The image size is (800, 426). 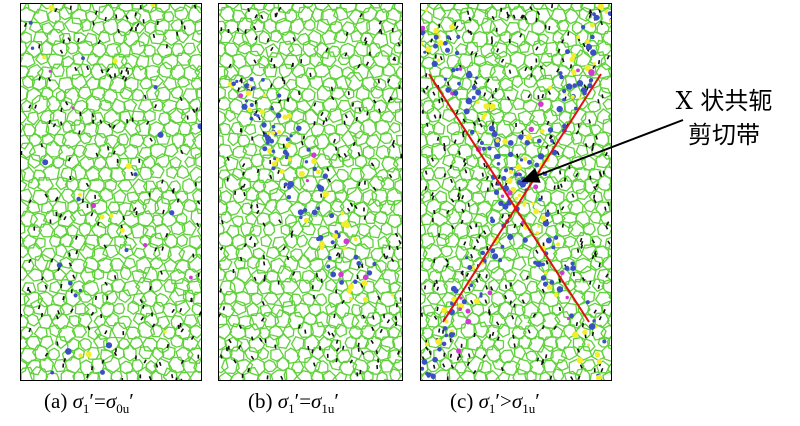 What do you see at coordinates (89, 402) in the screenshot?
I see `caption-a: (a) σ1′=σ0u′` at bounding box center [89, 402].